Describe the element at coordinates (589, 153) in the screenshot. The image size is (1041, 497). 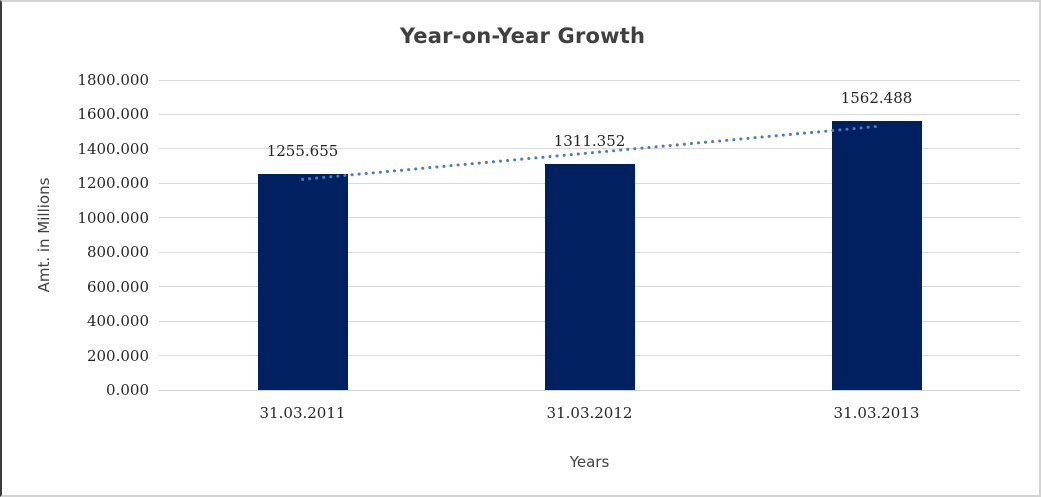
I see `trendline` at that location.